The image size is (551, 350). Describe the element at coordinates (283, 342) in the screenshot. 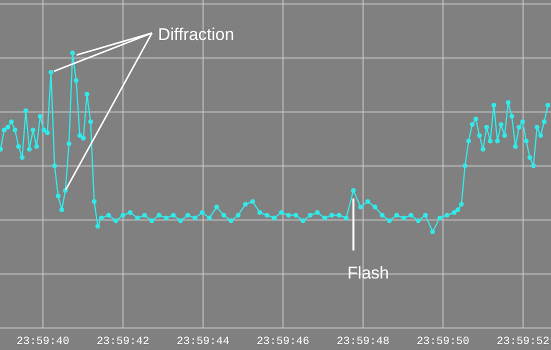

I see `x-tick-label: 23:59:46` at that location.